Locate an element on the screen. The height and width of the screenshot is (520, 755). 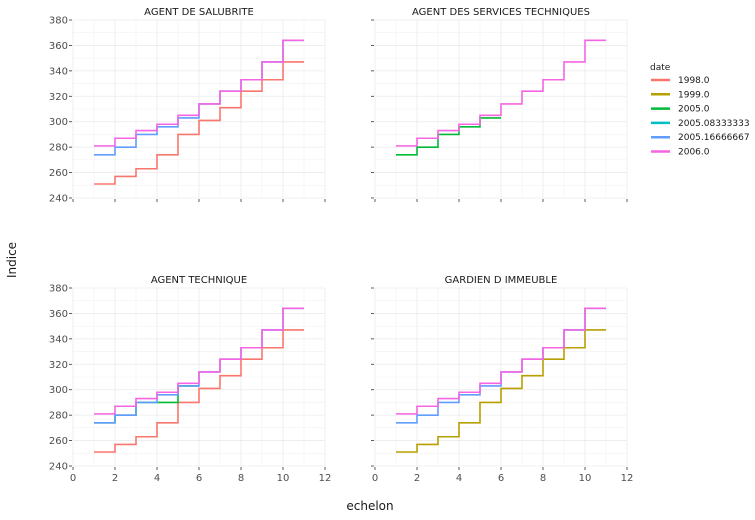
legend-label: 1998.0 is located at coordinates (694, 81).